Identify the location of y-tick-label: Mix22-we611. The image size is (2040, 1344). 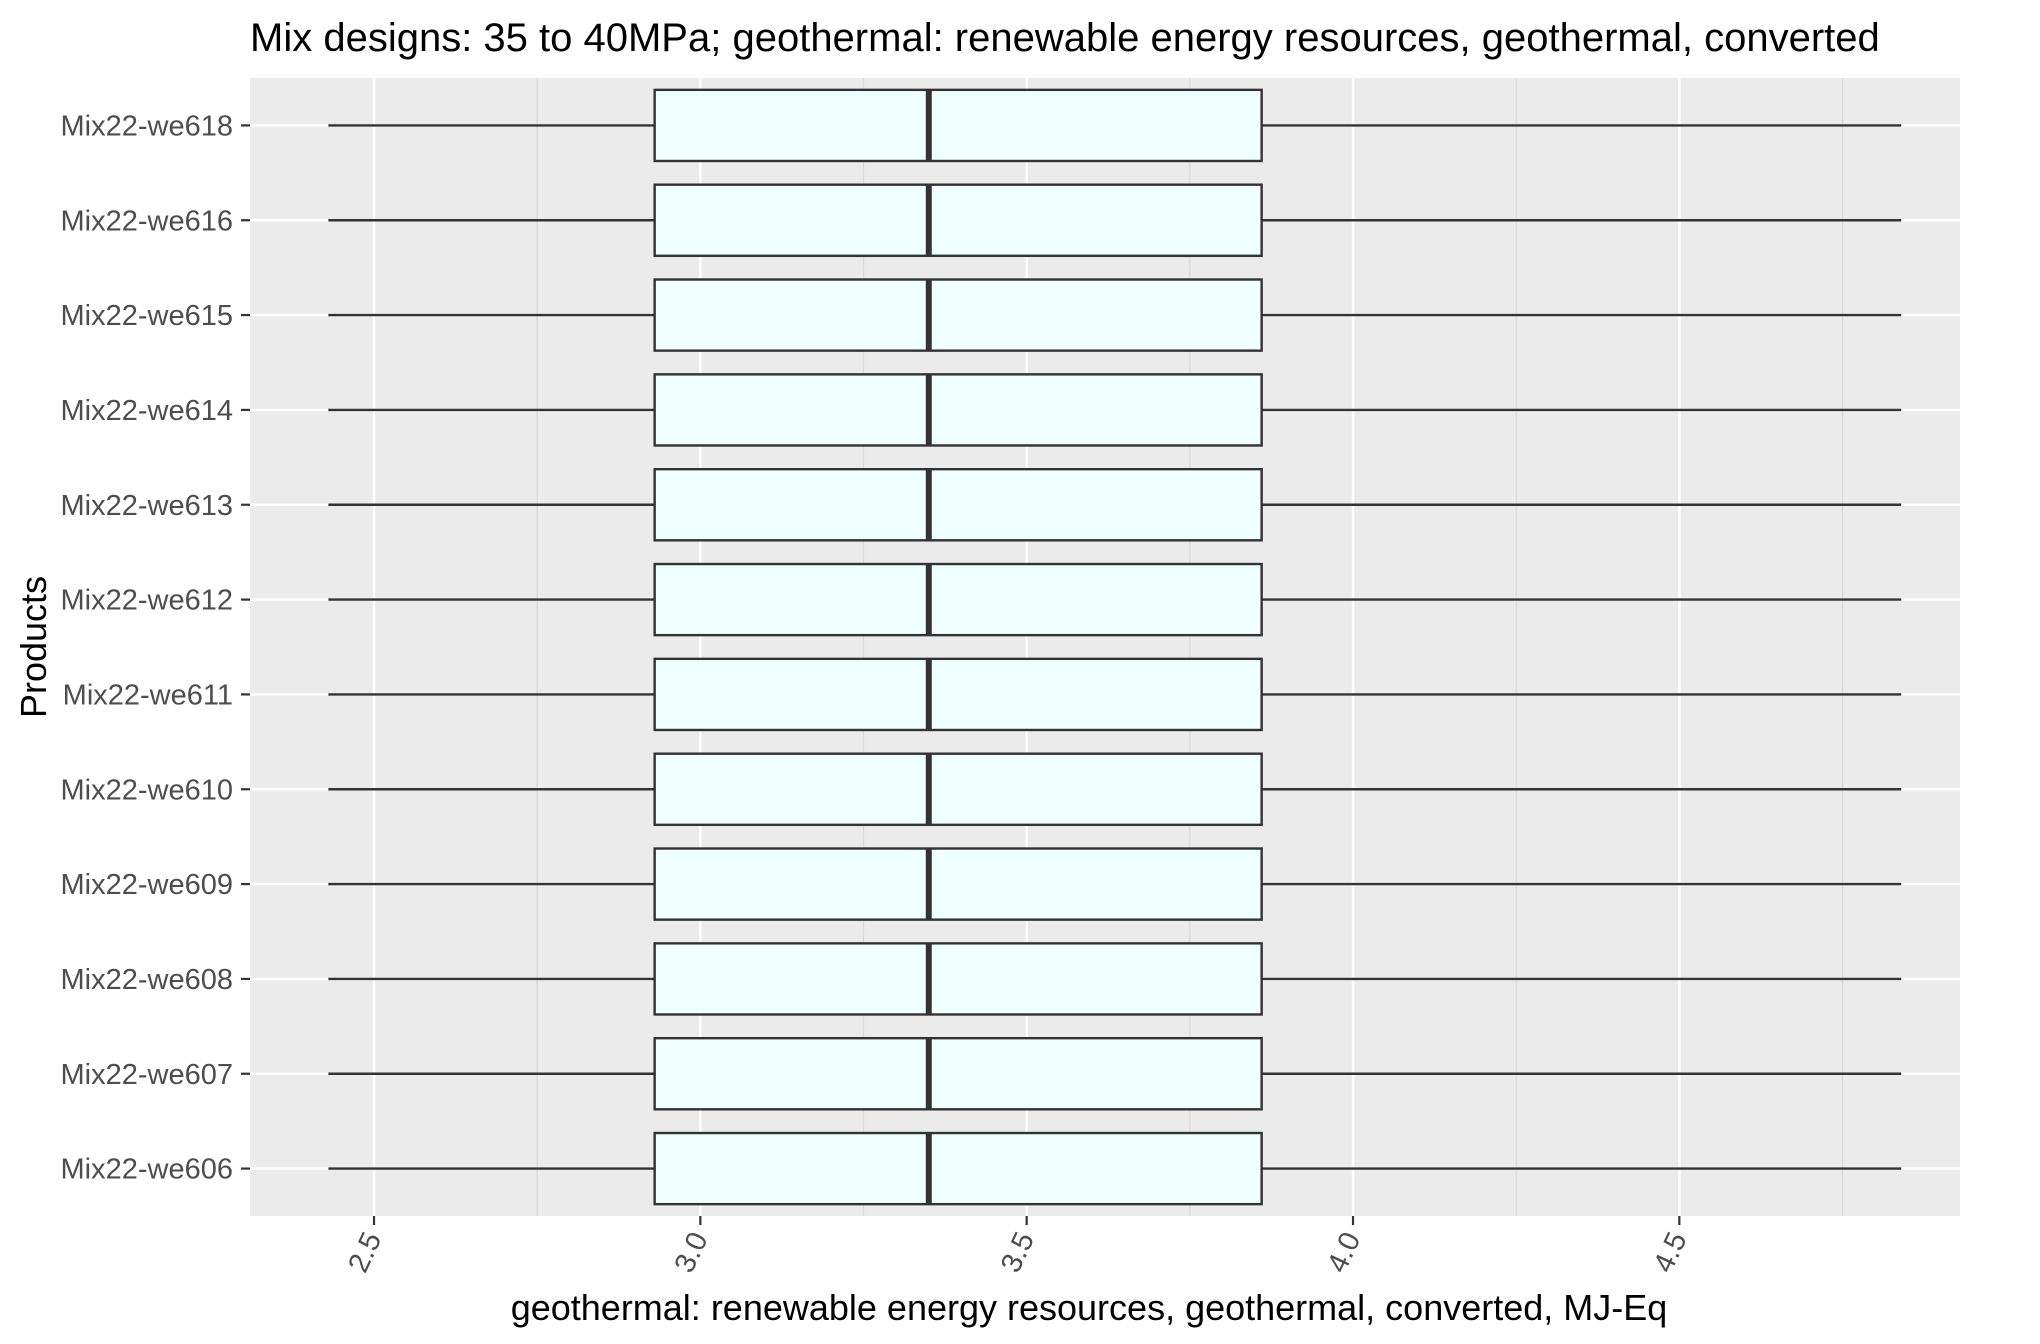
(148, 695).